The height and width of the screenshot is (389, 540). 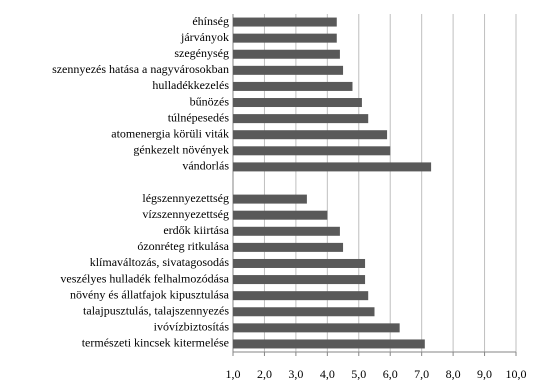 What do you see at coordinates (170, 133) in the screenshot?
I see `y-tick-label: atomenergia körüli viták` at bounding box center [170, 133].